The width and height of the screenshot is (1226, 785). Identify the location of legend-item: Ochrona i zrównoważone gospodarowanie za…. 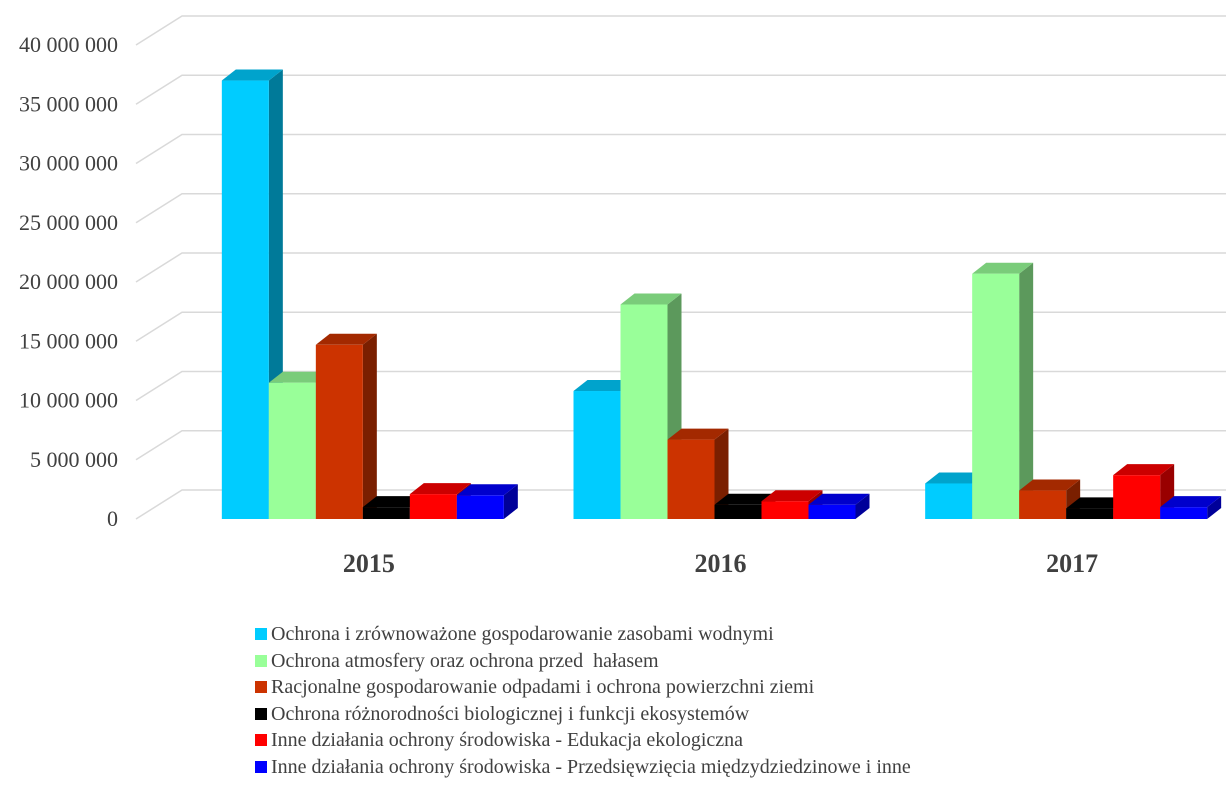
(725, 634).